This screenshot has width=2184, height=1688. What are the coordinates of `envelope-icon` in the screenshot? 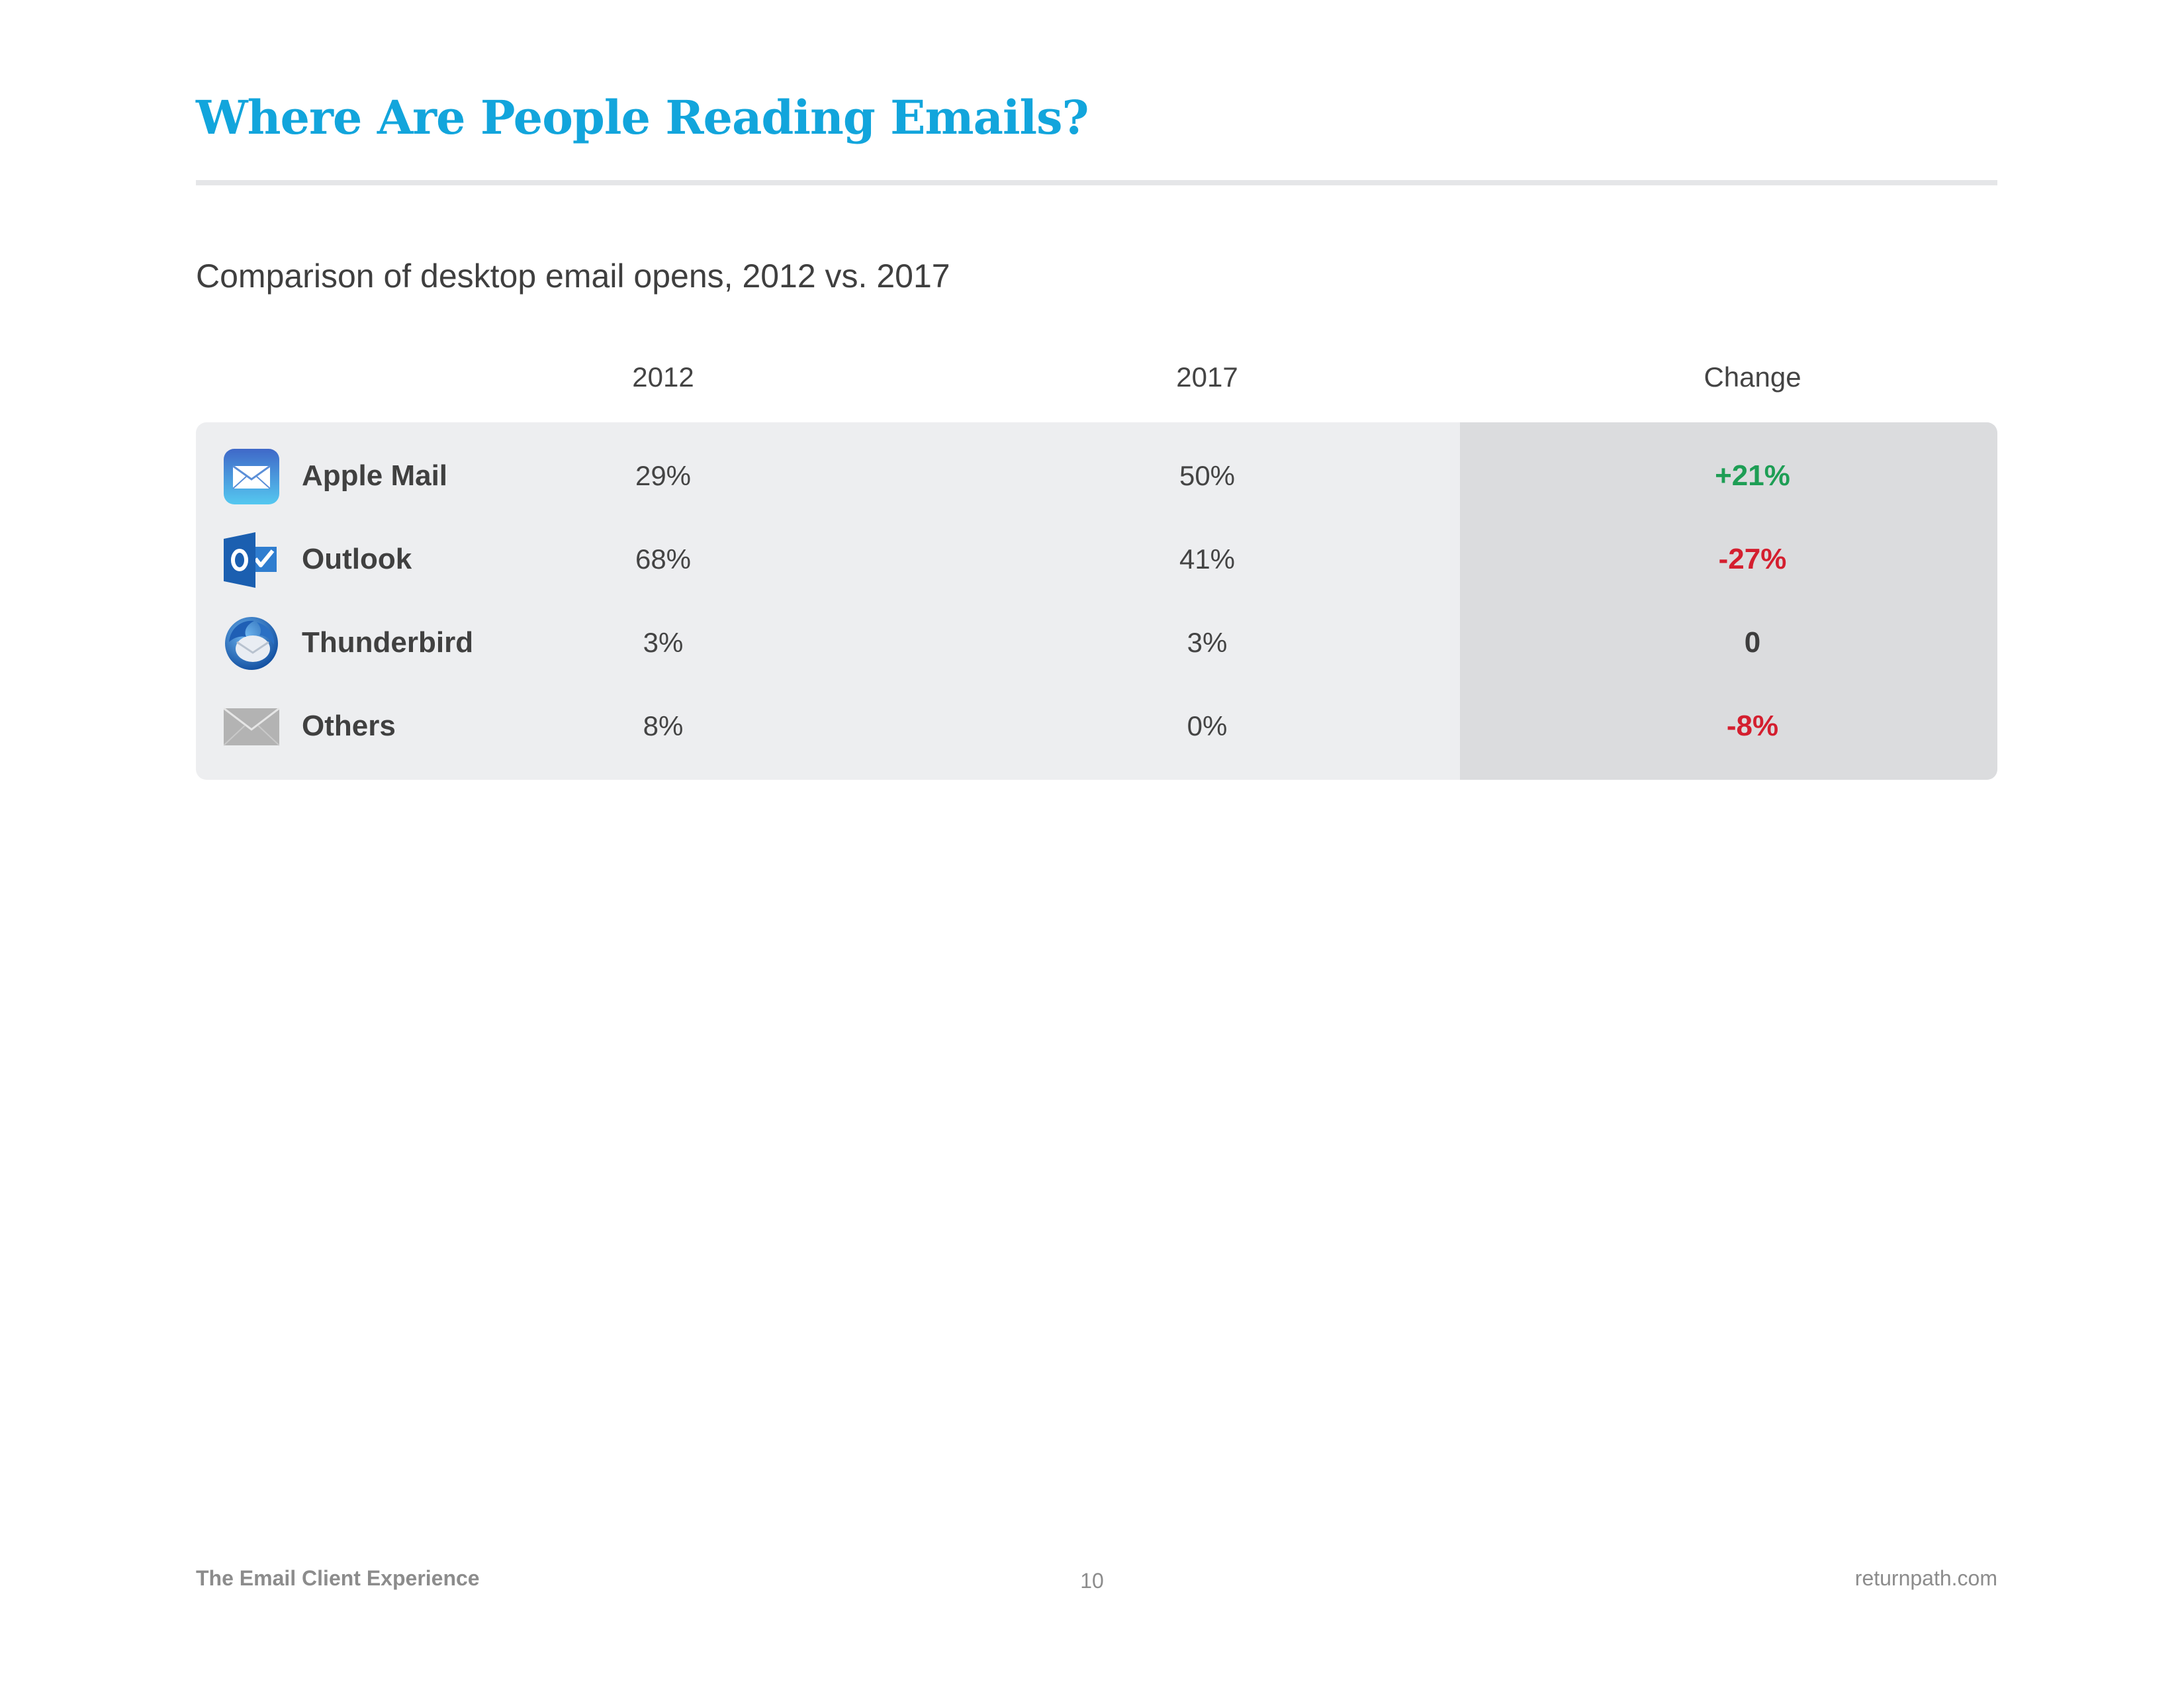 It's located at (251, 727).